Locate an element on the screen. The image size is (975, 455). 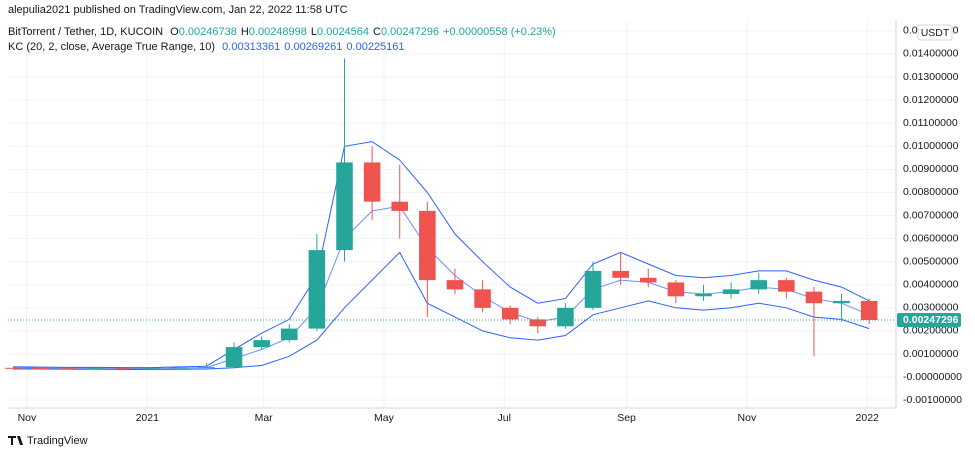
y-tick-label: -0.00100000 is located at coordinates (932, 400).